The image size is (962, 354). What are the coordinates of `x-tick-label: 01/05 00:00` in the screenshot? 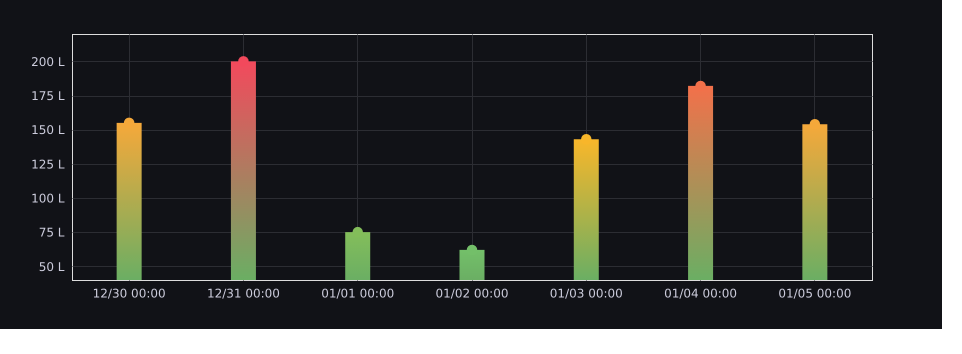 It's located at (815, 293).